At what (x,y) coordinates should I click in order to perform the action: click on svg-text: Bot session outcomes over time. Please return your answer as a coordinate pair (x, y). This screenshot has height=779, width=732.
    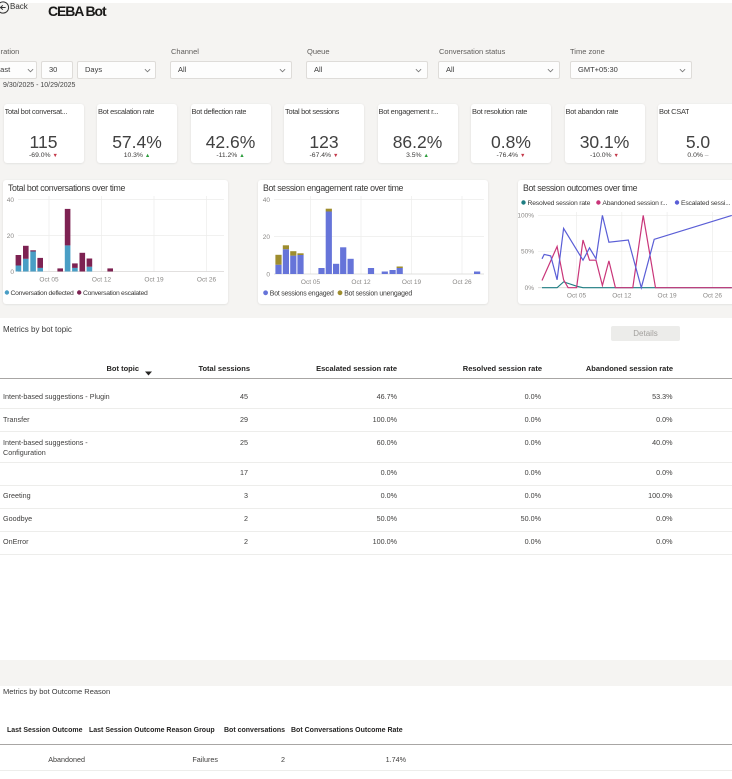
    Looking at the image, I should click on (580, 188).